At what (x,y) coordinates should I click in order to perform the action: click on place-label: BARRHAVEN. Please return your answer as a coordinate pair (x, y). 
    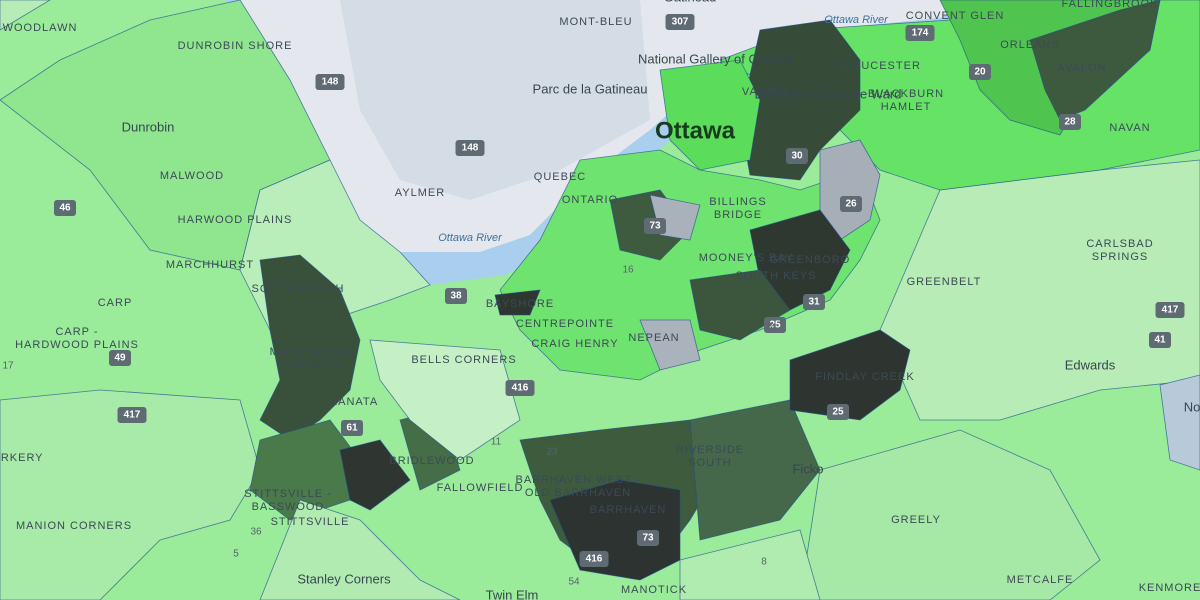
    Looking at the image, I should click on (628, 510).